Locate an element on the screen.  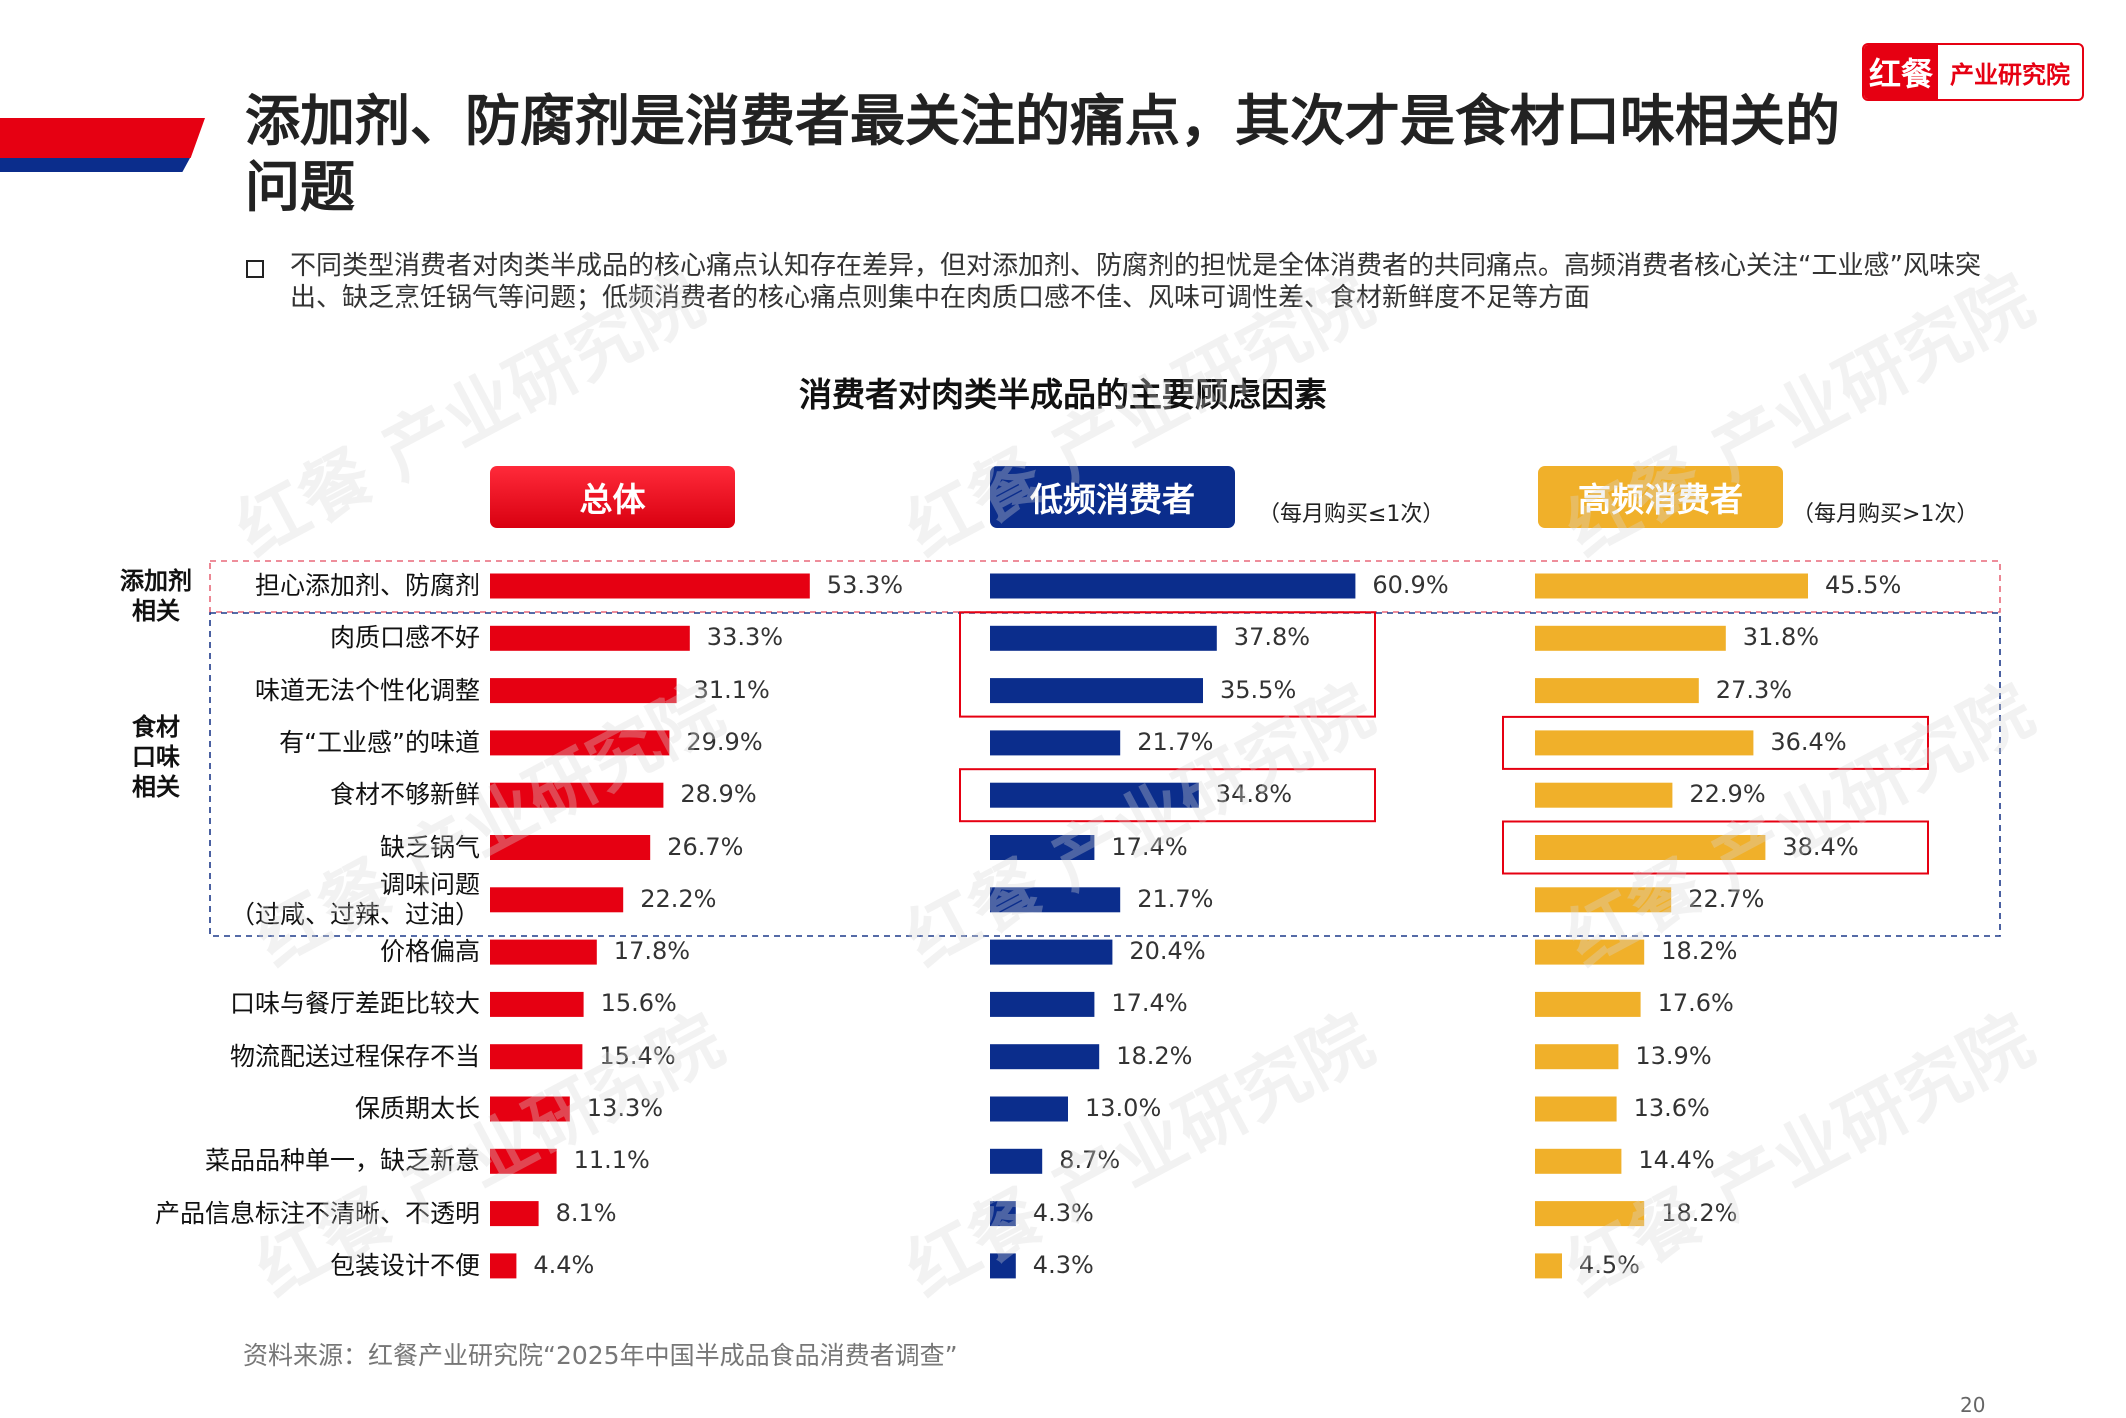
category-label: 缺乏锅气 is located at coordinates (429, 847).